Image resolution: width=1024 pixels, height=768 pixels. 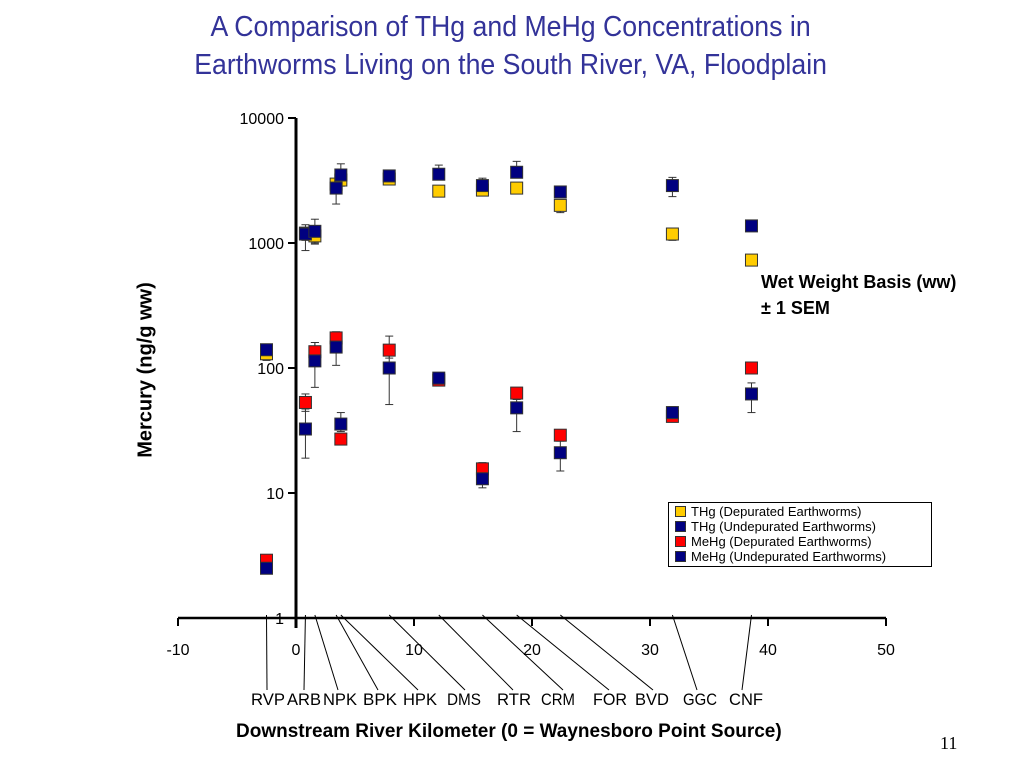 What do you see at coordinates (650, 650) in the screenshot?
I see `x-tick-label: 30` at bounding box center [650, 650].